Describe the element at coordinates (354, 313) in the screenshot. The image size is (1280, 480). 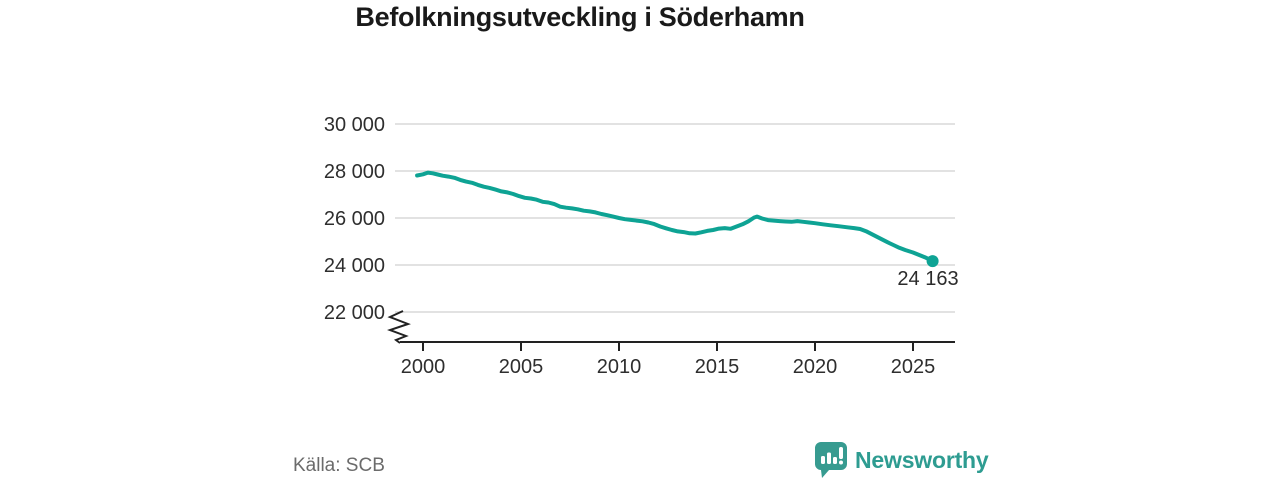
I see `y-tick-label-22000: 22 000` at that location.